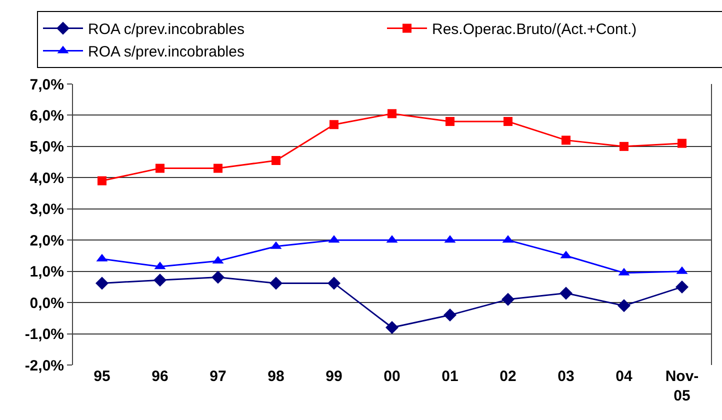 This screenshot has height=420, width=722. What do you see at coordinates (392, 376) in the screenshot?
I see `x-tick-label: 00` at bounding box center [392, 376].